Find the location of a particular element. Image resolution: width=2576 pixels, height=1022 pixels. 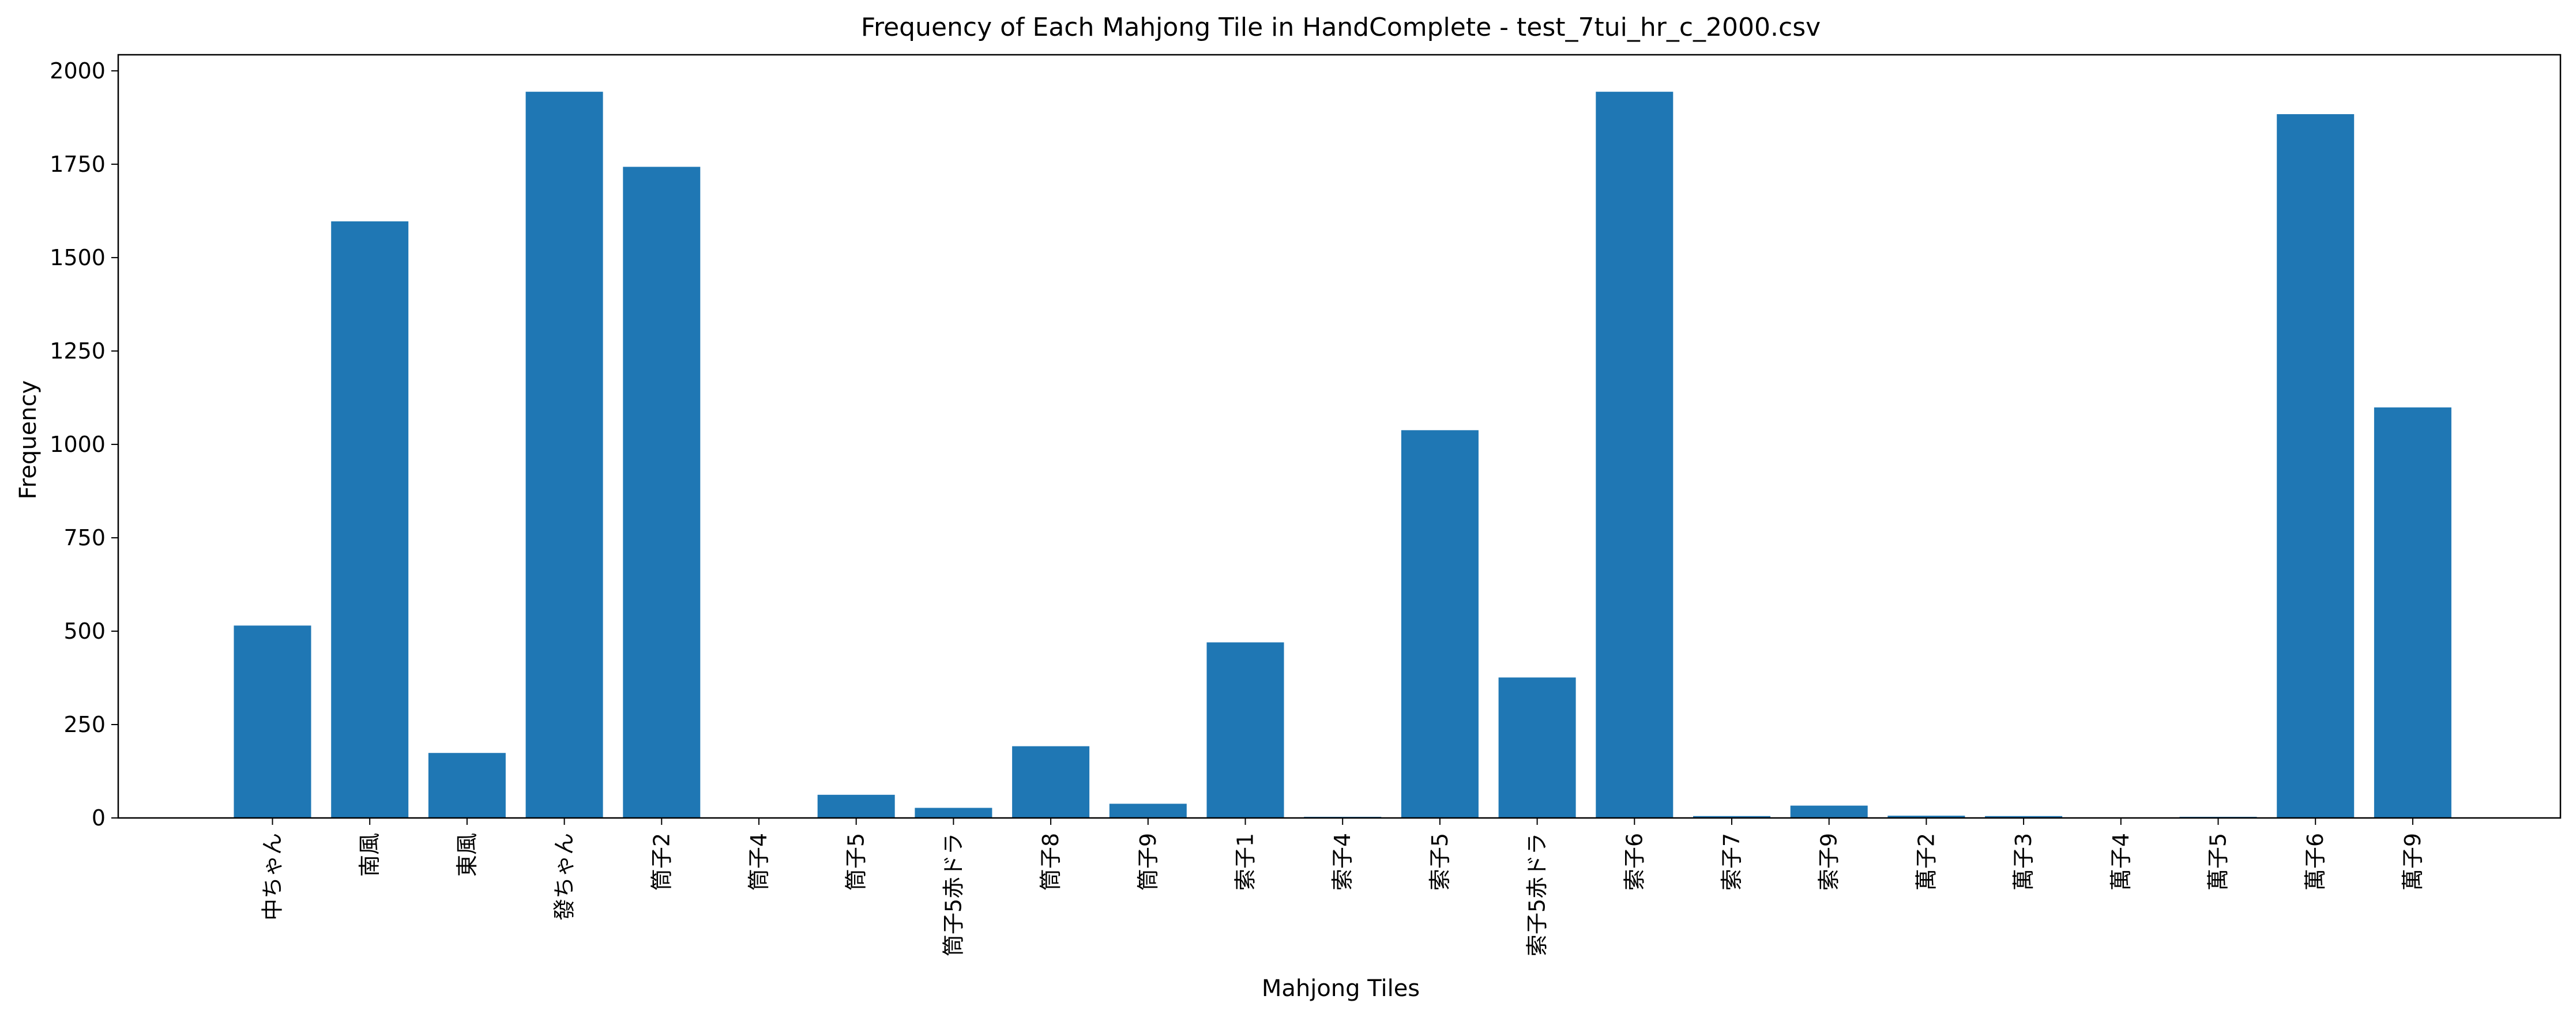

x-tick-label: 東風 is located at coordinates (467, 855).